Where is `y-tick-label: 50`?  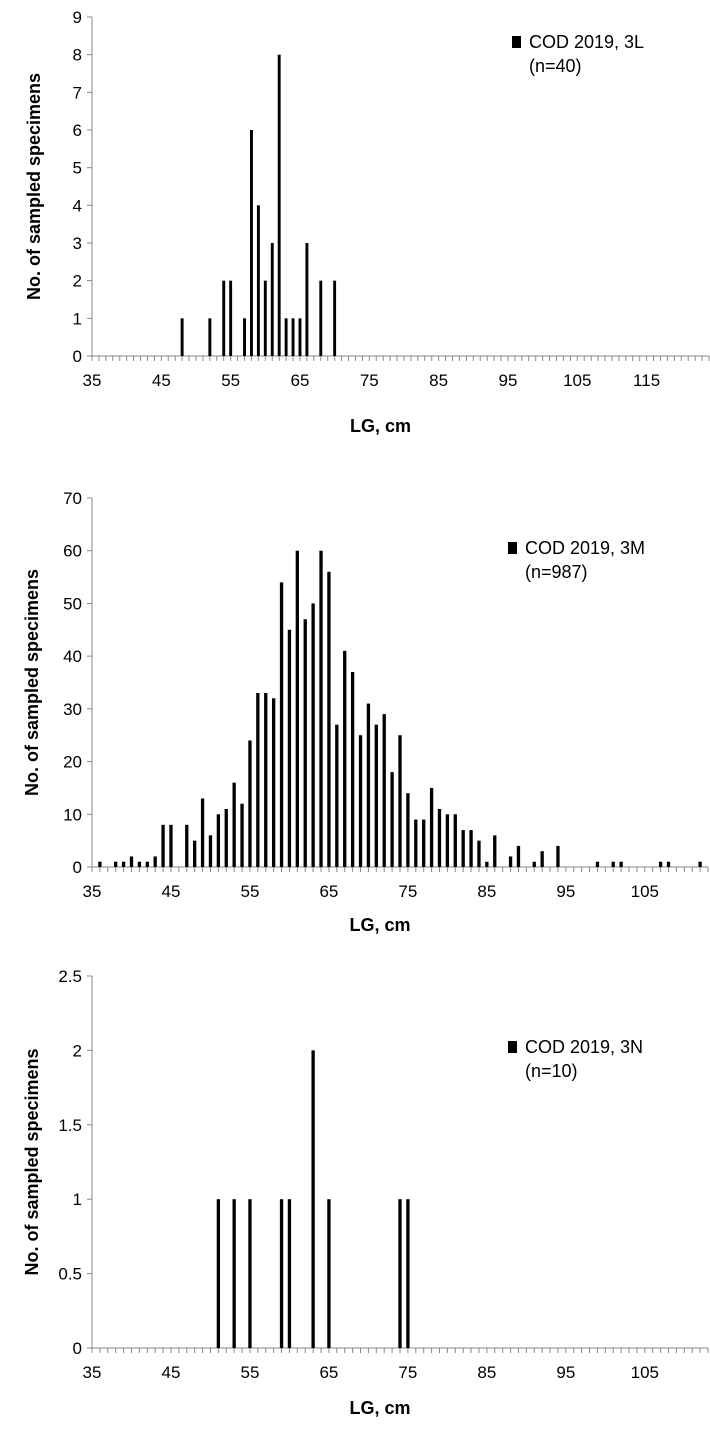 y-tick-label: 50 is located at coordinates (72, 603).